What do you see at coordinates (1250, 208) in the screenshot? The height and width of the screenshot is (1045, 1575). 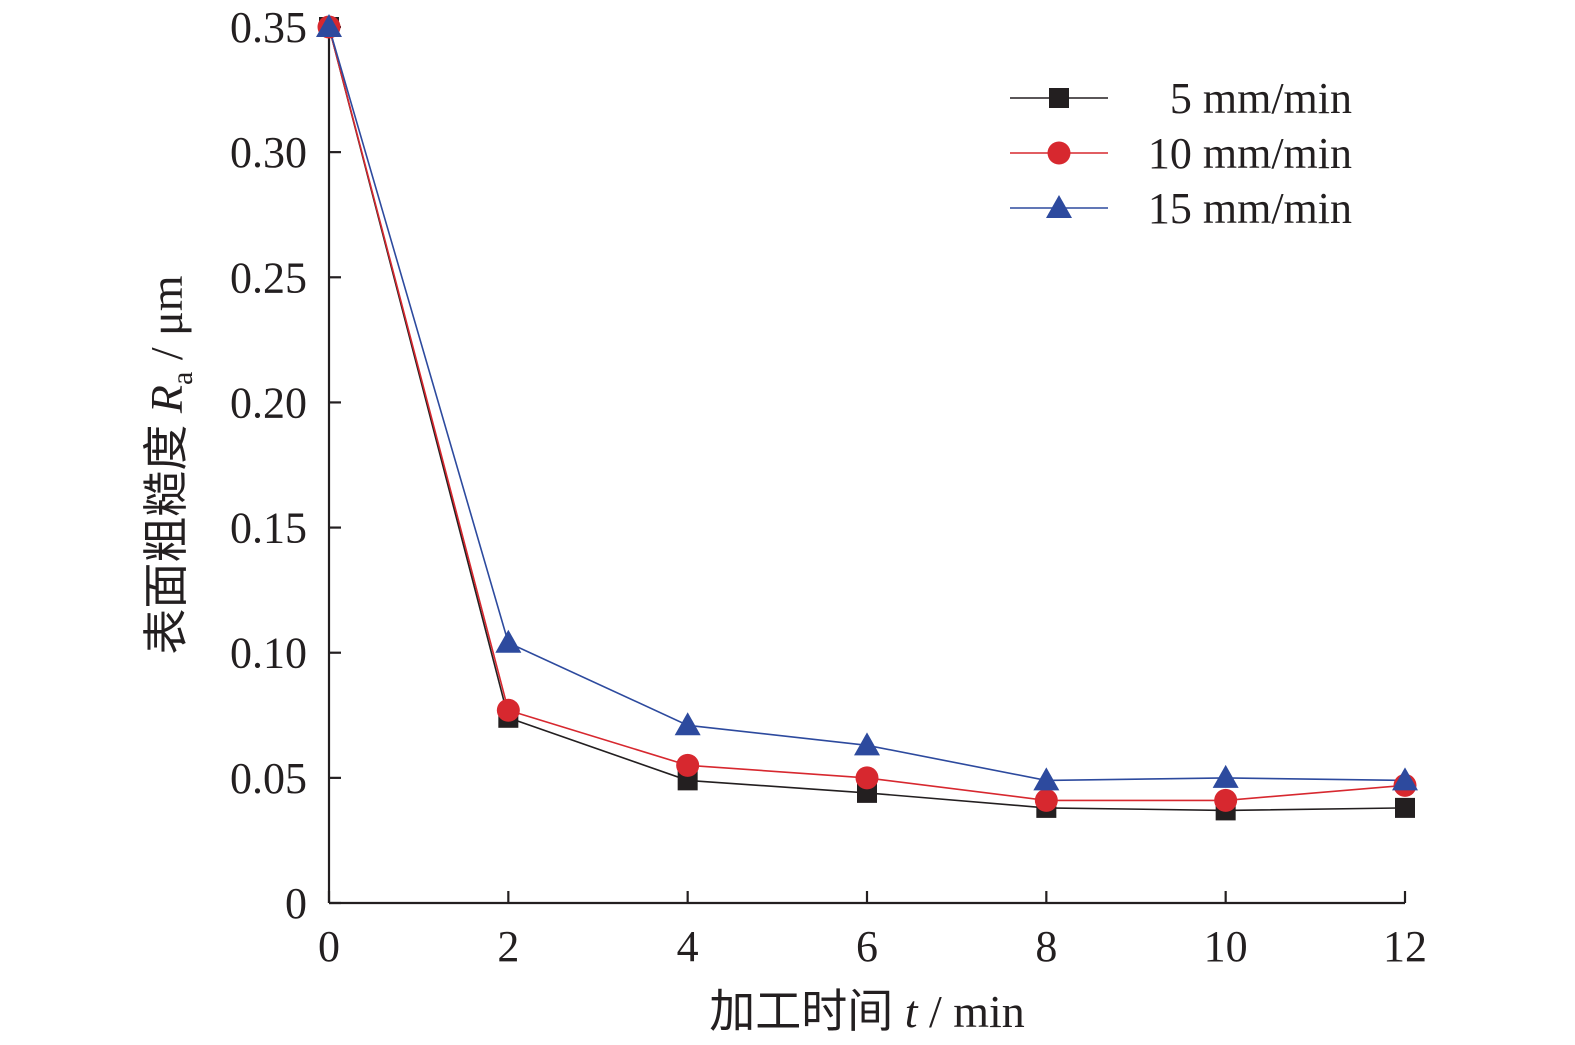 I see `legend-label: 15 mm/min` at bounding box center [1250, 208].